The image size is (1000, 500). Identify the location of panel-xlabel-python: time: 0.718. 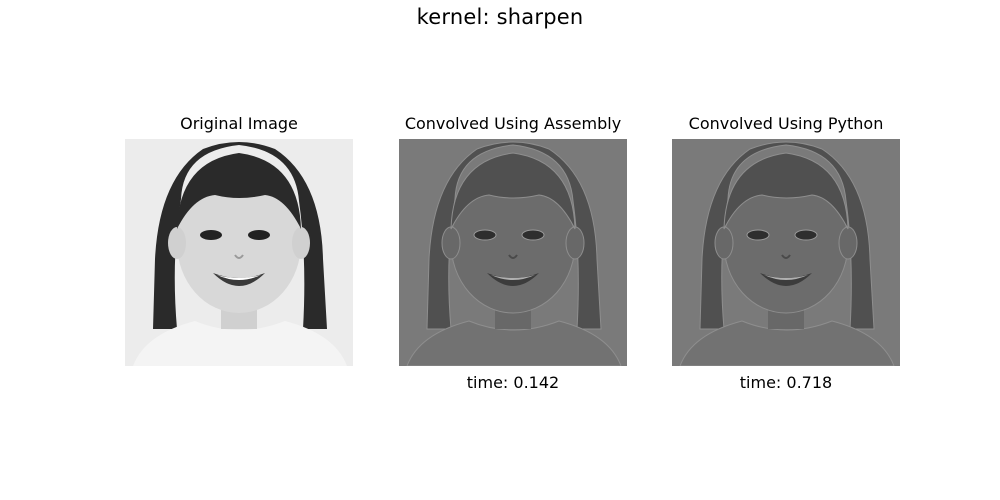
(786, 382).